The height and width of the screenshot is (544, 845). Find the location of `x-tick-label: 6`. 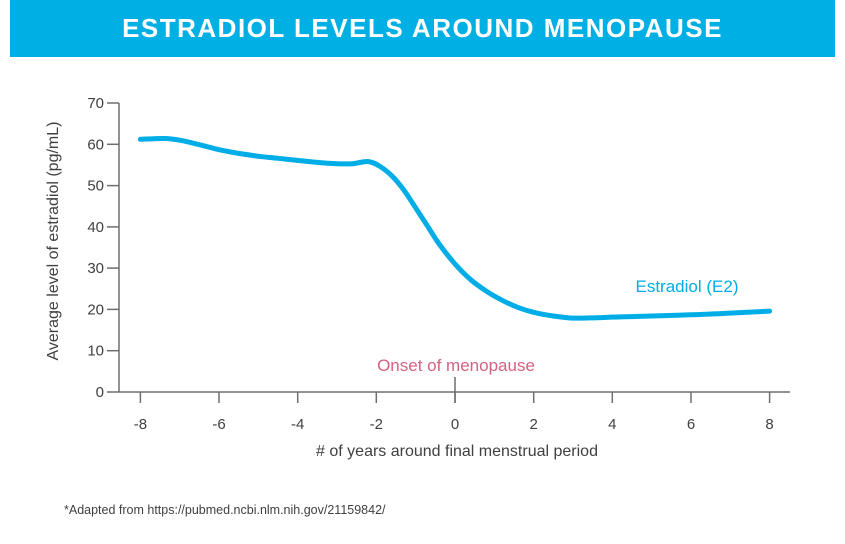

x-tick-label: 6 is located at coordinates (691, 424).